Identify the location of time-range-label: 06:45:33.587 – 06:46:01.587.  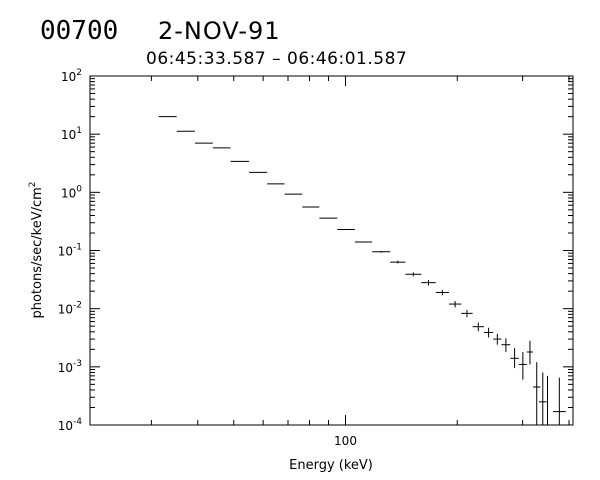
(277, 59).